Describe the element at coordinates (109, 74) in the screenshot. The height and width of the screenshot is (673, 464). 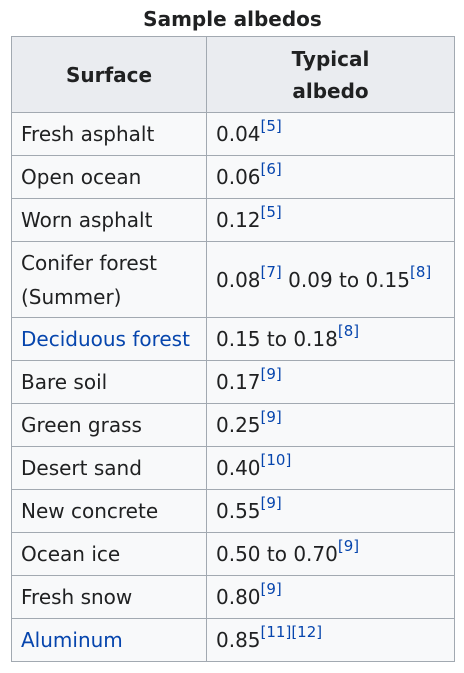
I see `header-surface: Surface` at that location.